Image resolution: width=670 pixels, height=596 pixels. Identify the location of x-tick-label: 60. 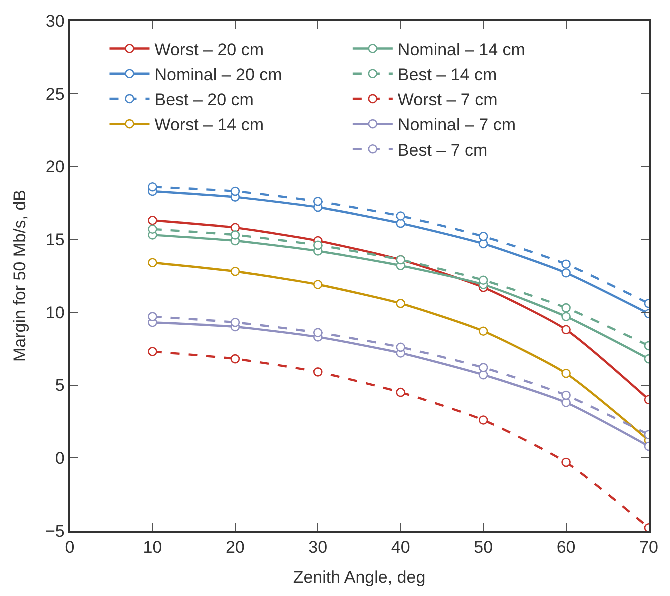
(566, 548).